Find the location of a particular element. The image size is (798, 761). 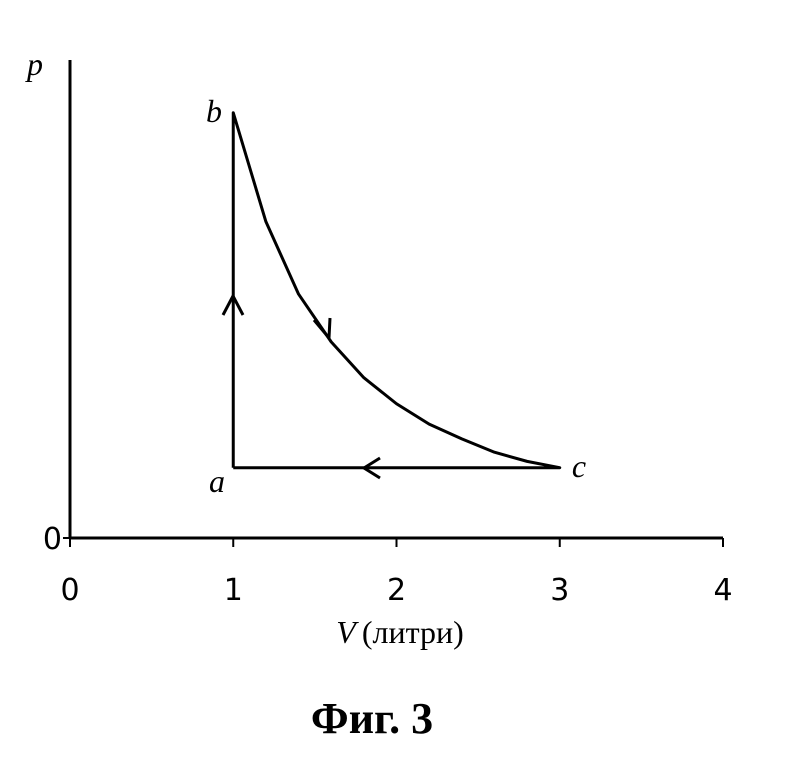

x-axis-unit: (литри) is located at coordinates (413, 632).